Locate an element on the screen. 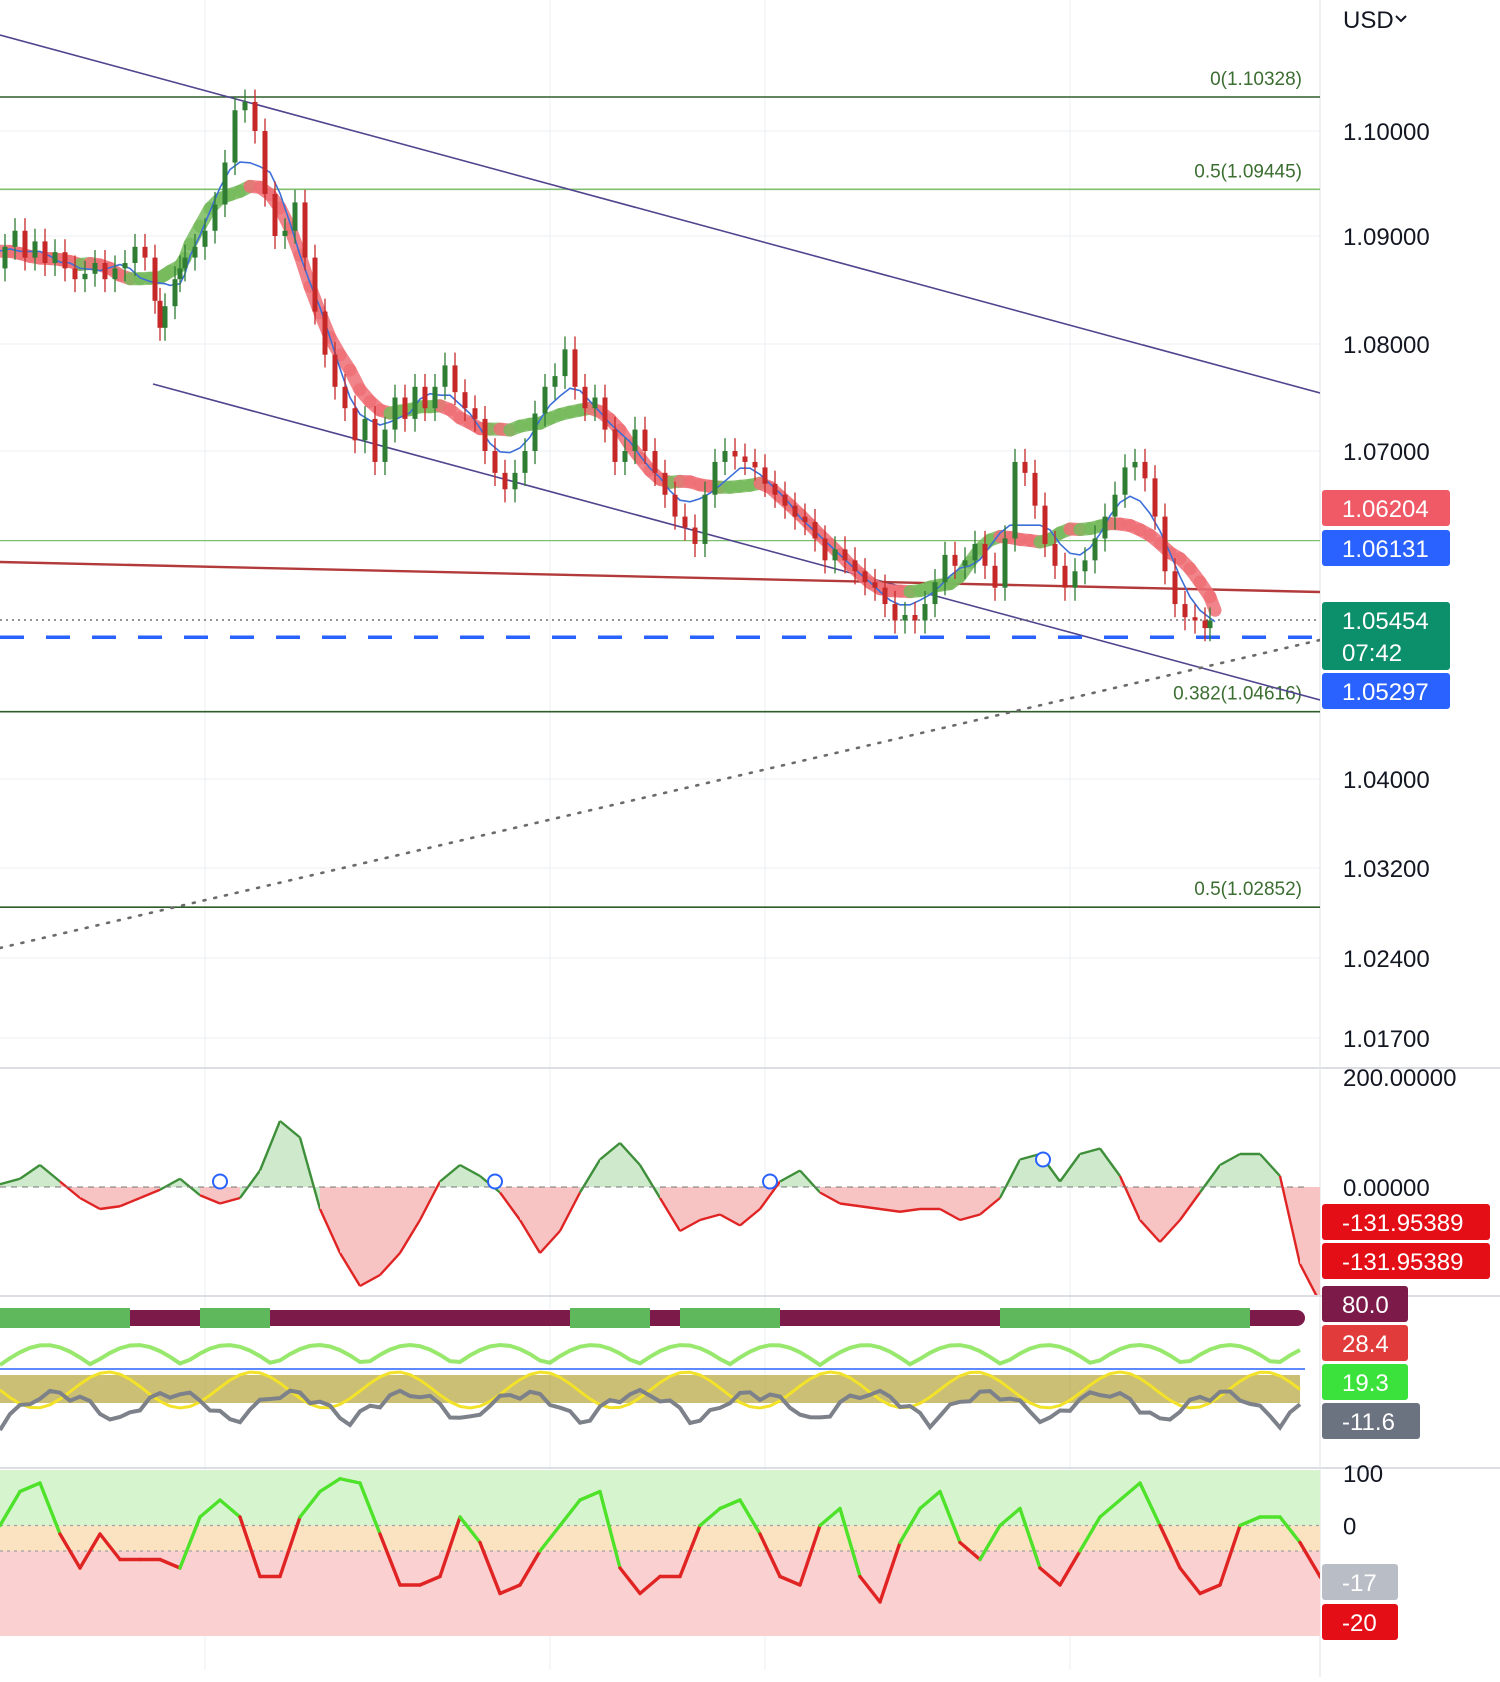 The image size is (1500, 1682). momentum-zone-mid is located at coordinates (660, 1539).